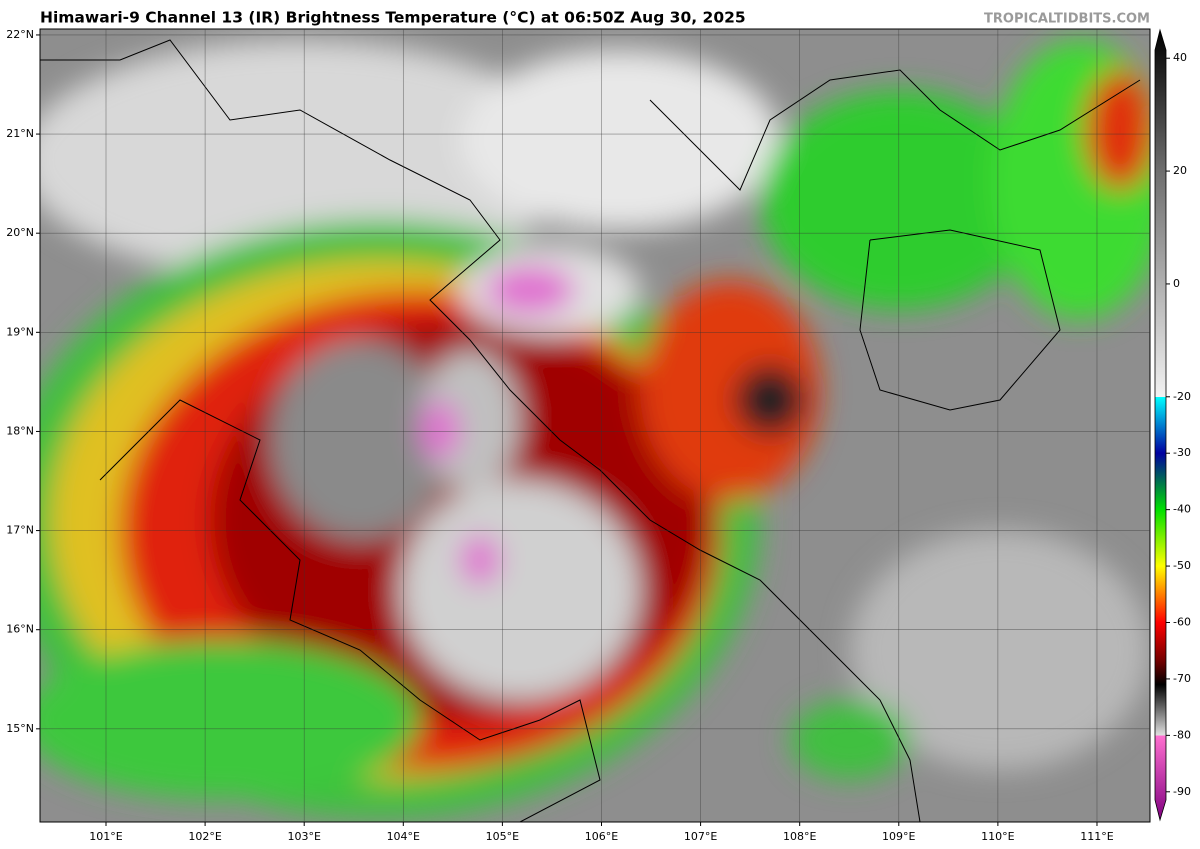  Describe the element at coordinates (1096, 836) in the screenshot. I see `lon-tick-label: 111°E` at that location.